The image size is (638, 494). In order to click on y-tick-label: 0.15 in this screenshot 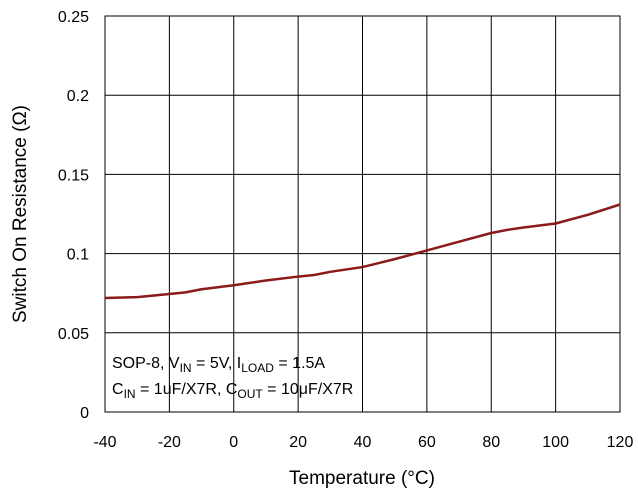, I will do `click(73, 175)`.